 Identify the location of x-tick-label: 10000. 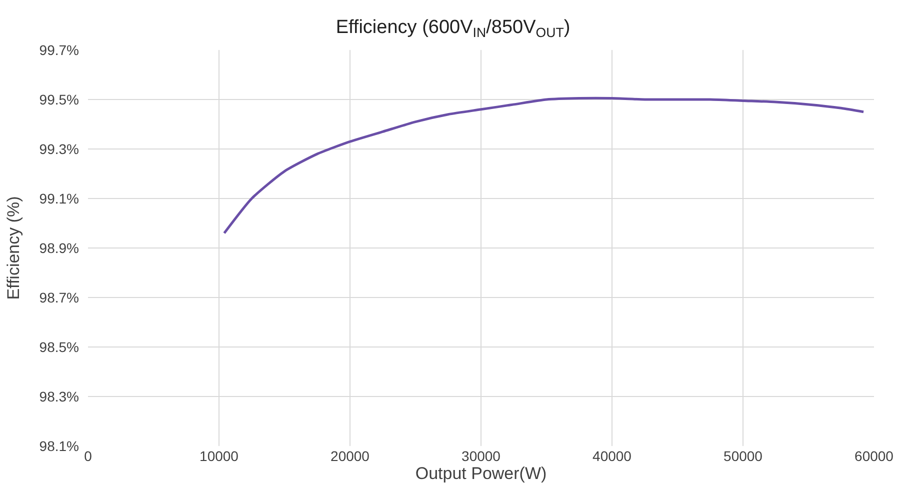
(219, 456).